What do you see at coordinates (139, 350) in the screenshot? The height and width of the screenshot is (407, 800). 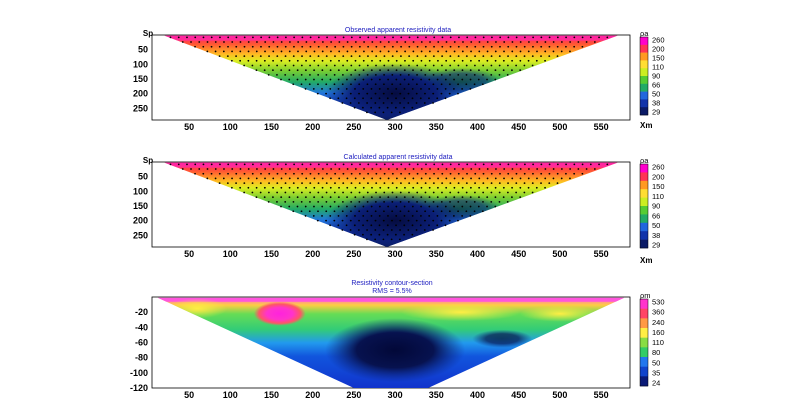 I see `y-tick-labels: -20 -40 -60 -80 -100 -120` at bounding box center [139, 350].